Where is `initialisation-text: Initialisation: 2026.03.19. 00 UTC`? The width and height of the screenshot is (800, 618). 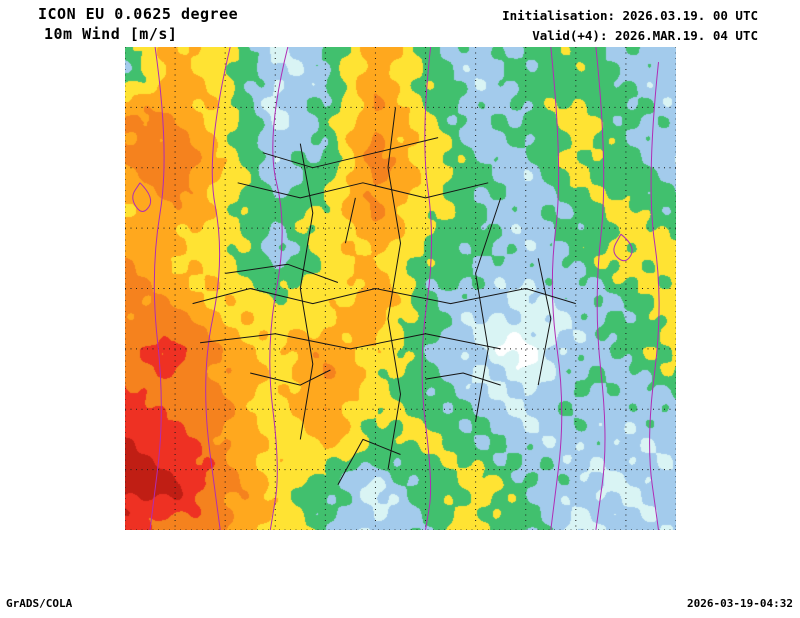 initialisation-text: Initialisation: 2026.03.19. 00 UTC is located at coordinates (630, 15).